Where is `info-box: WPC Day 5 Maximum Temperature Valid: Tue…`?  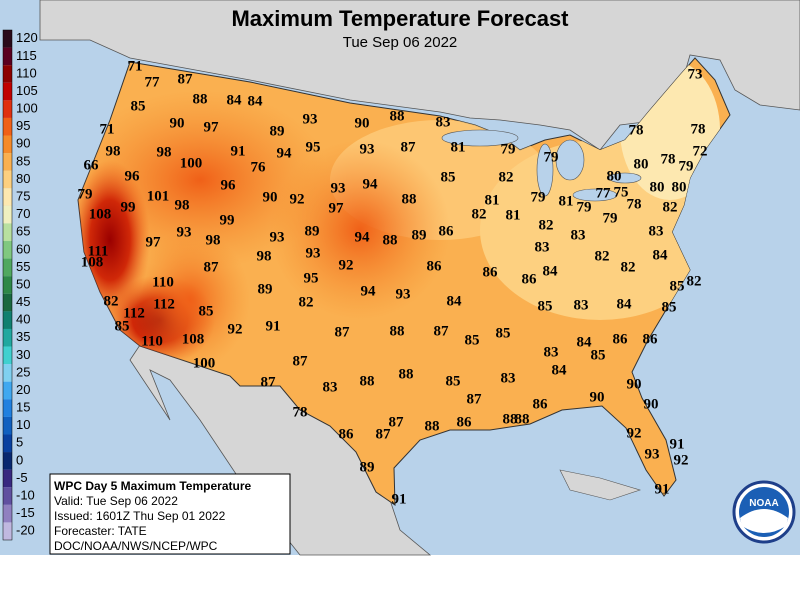
info-box: WPC Day 5 Maximum Temperature Valid: Tue… is located at coordinates (170, 514).